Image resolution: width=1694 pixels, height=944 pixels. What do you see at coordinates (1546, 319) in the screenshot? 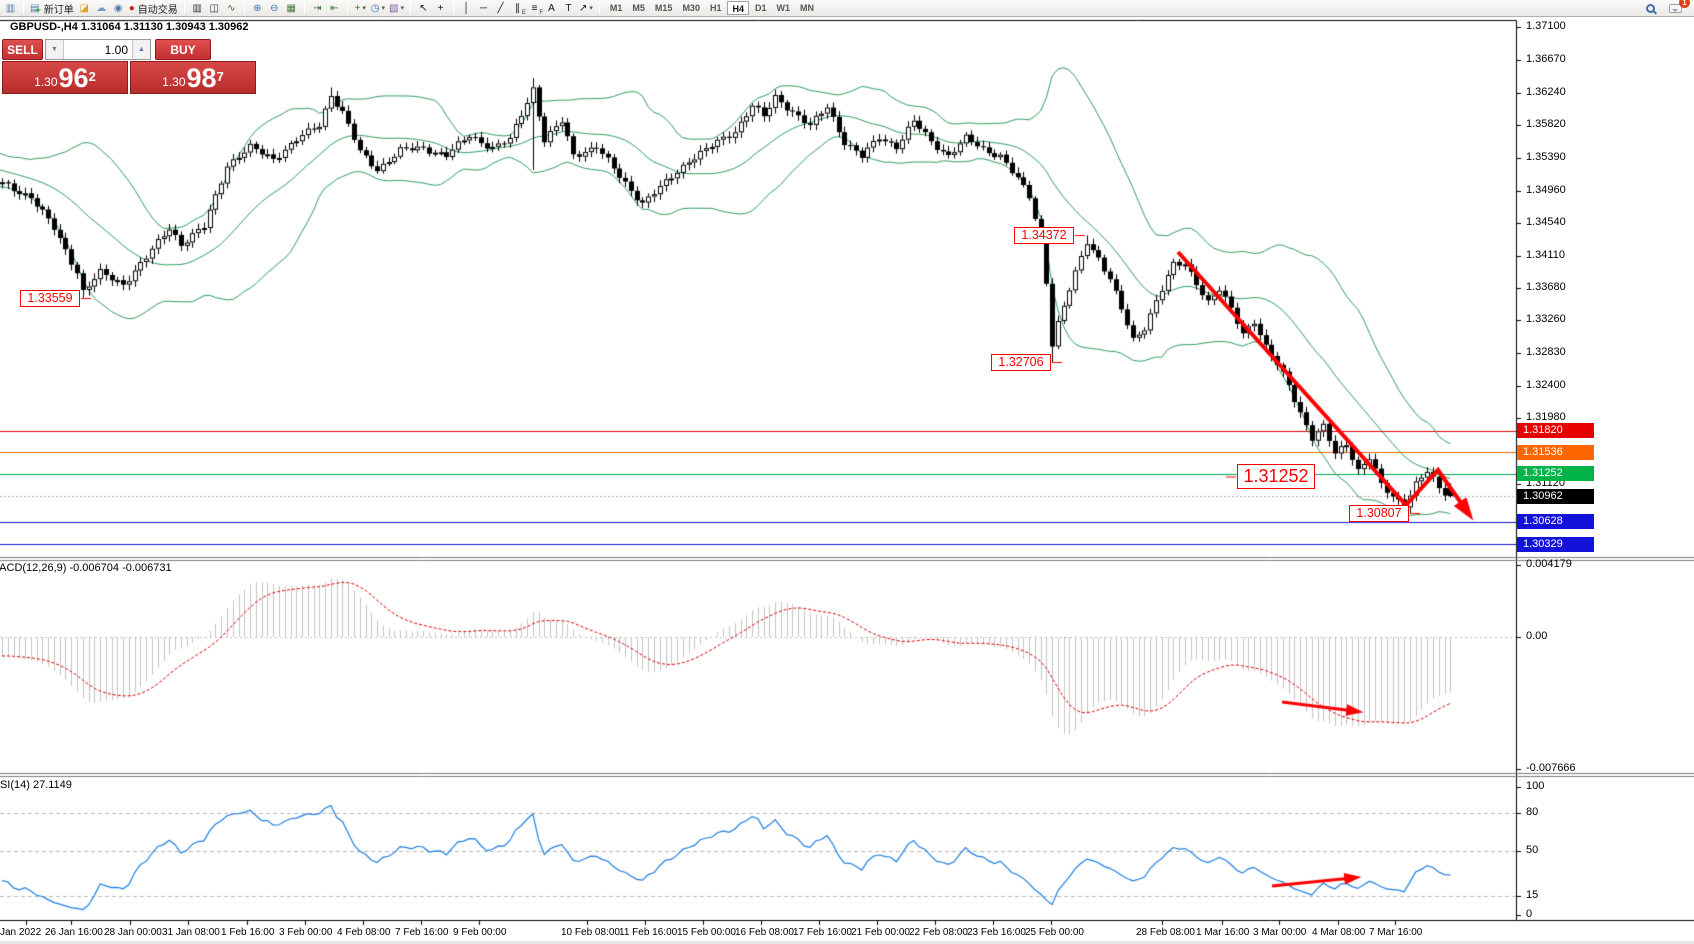
I see `price-tick: 1.33260` at bounding box center [1546, 319].